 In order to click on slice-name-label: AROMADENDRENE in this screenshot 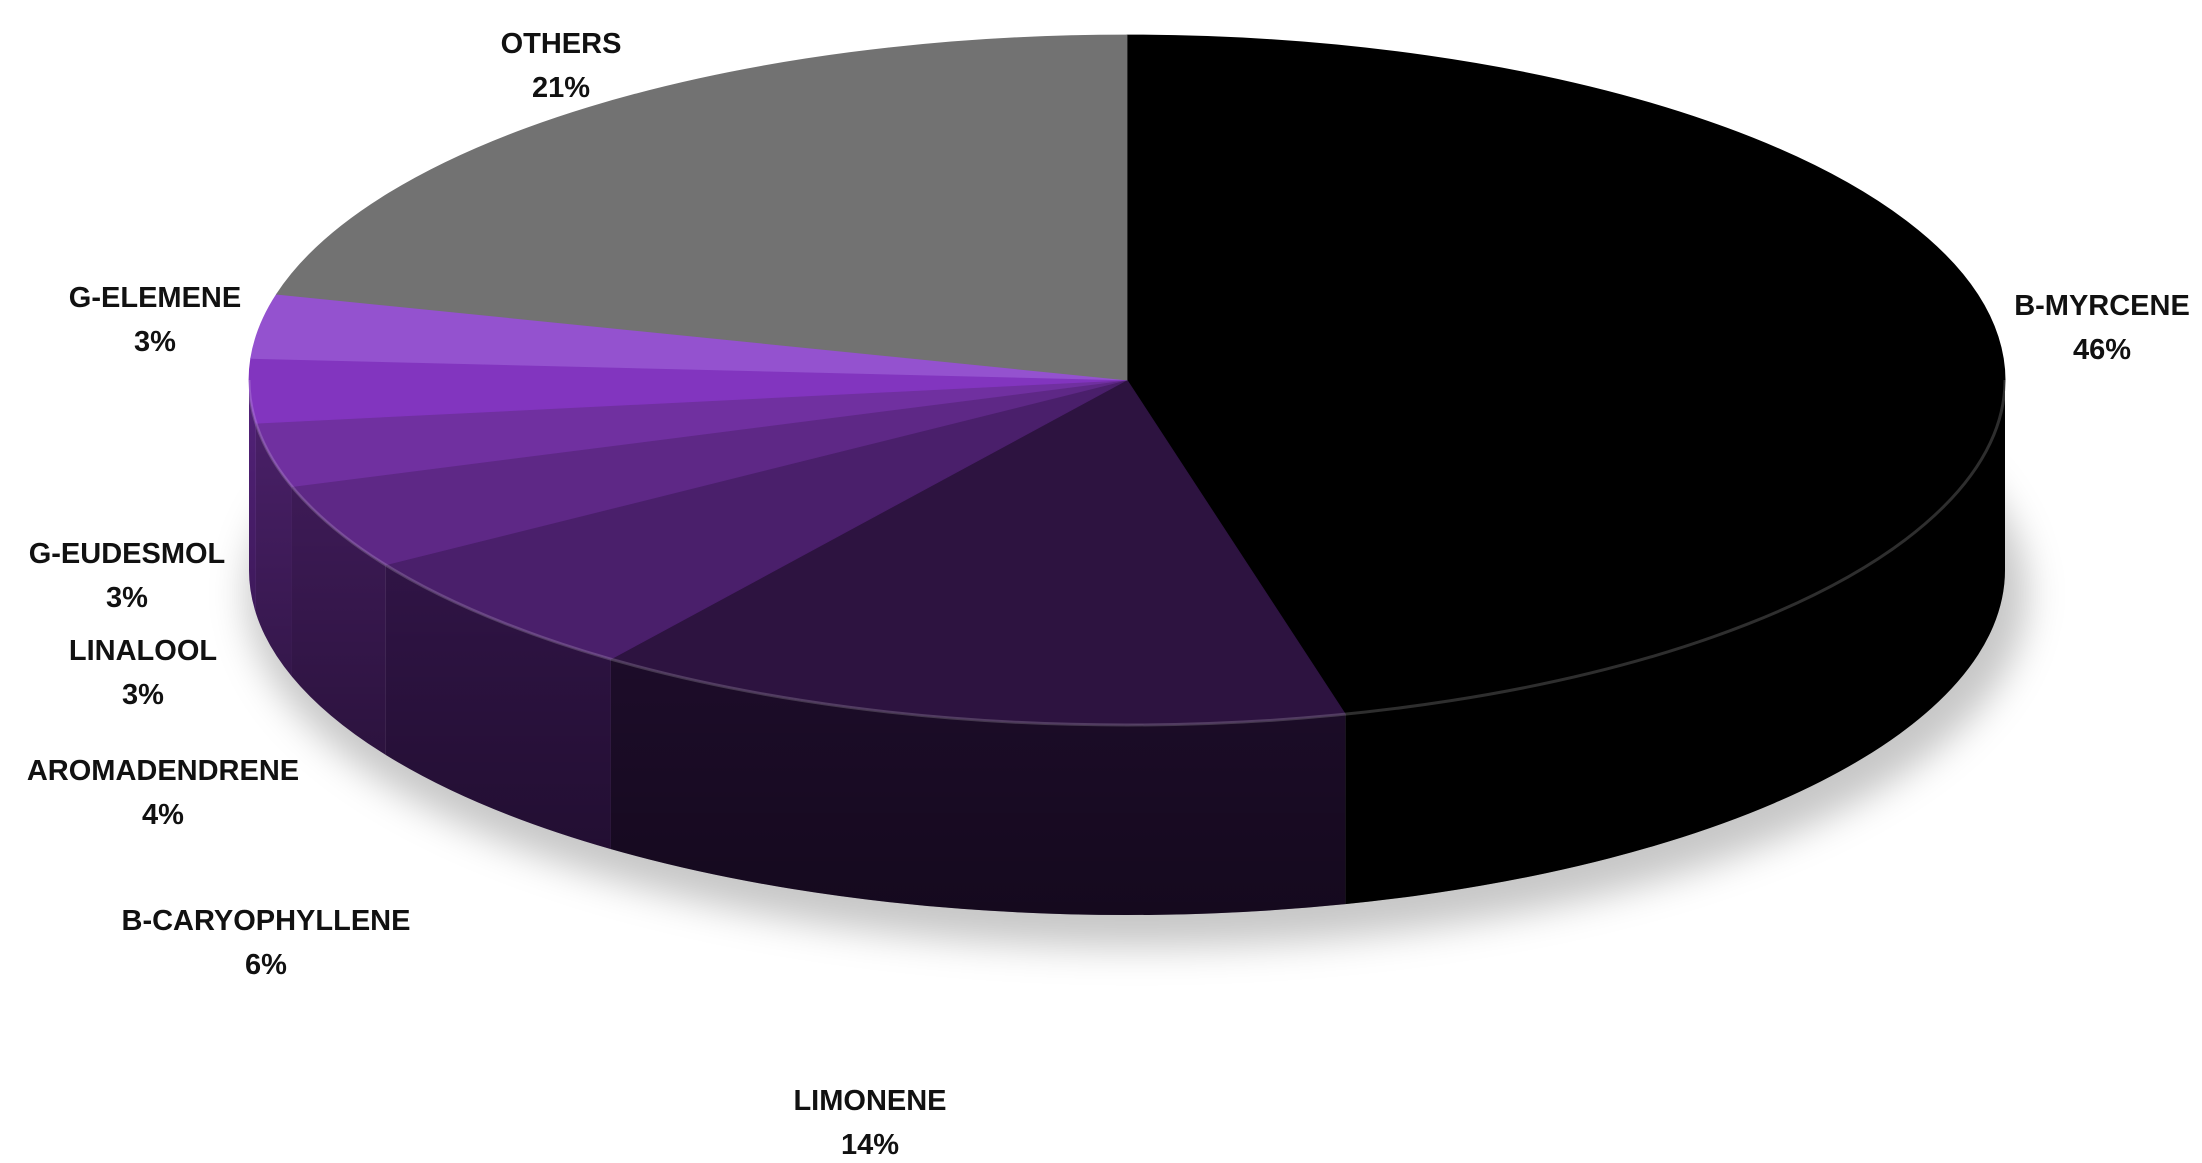, I will do `click(163, 771)`.